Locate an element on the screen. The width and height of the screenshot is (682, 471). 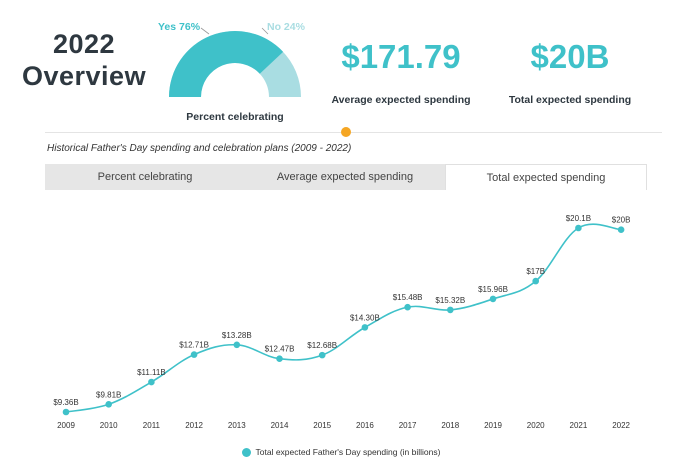
x-tick-2021: 2021 is located at coordinates (579, 425).